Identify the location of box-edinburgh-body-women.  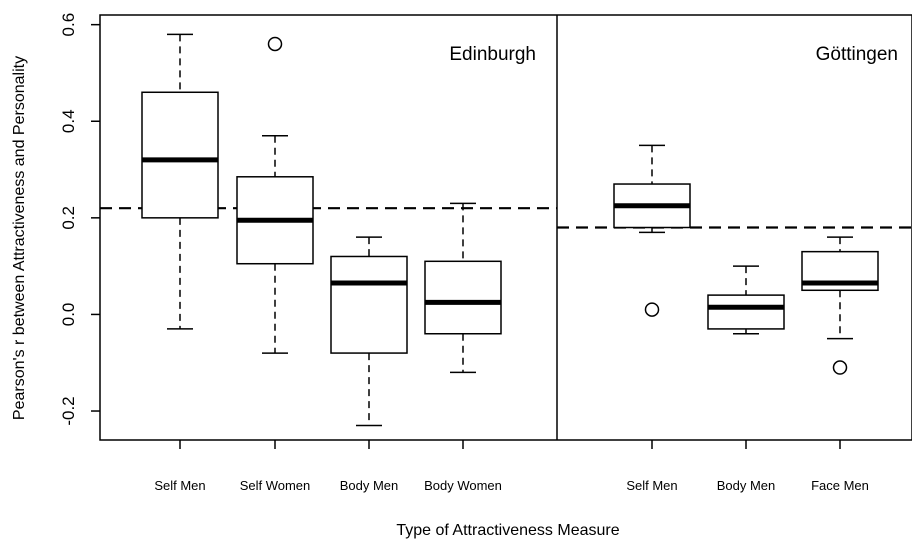
(463, 288).